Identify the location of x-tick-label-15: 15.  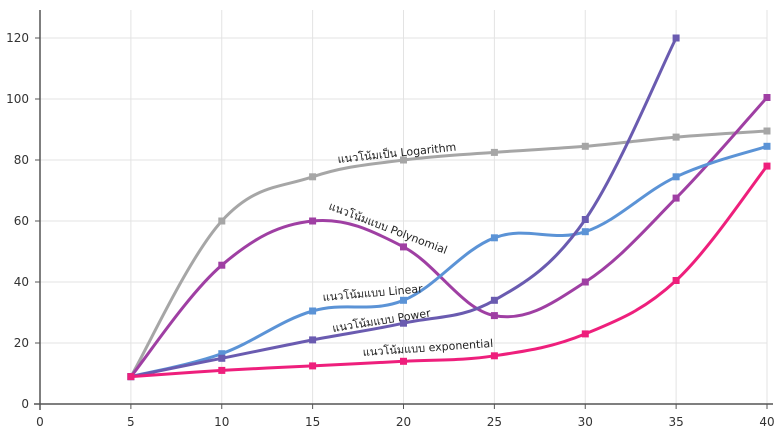
(312, 422).